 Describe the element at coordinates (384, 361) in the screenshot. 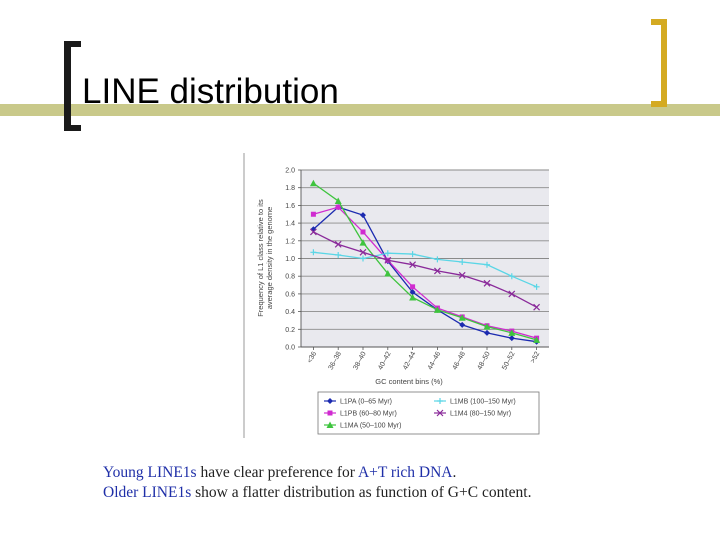

I see `x-tick-label: 40–42` at that location.